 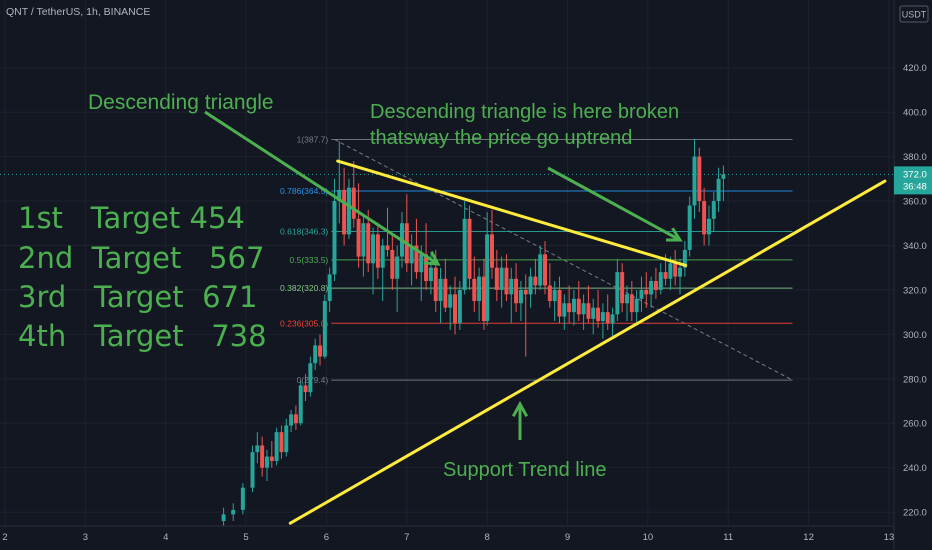 I want to click on y-tick-label: 220.0, so click(x=915, y=513).